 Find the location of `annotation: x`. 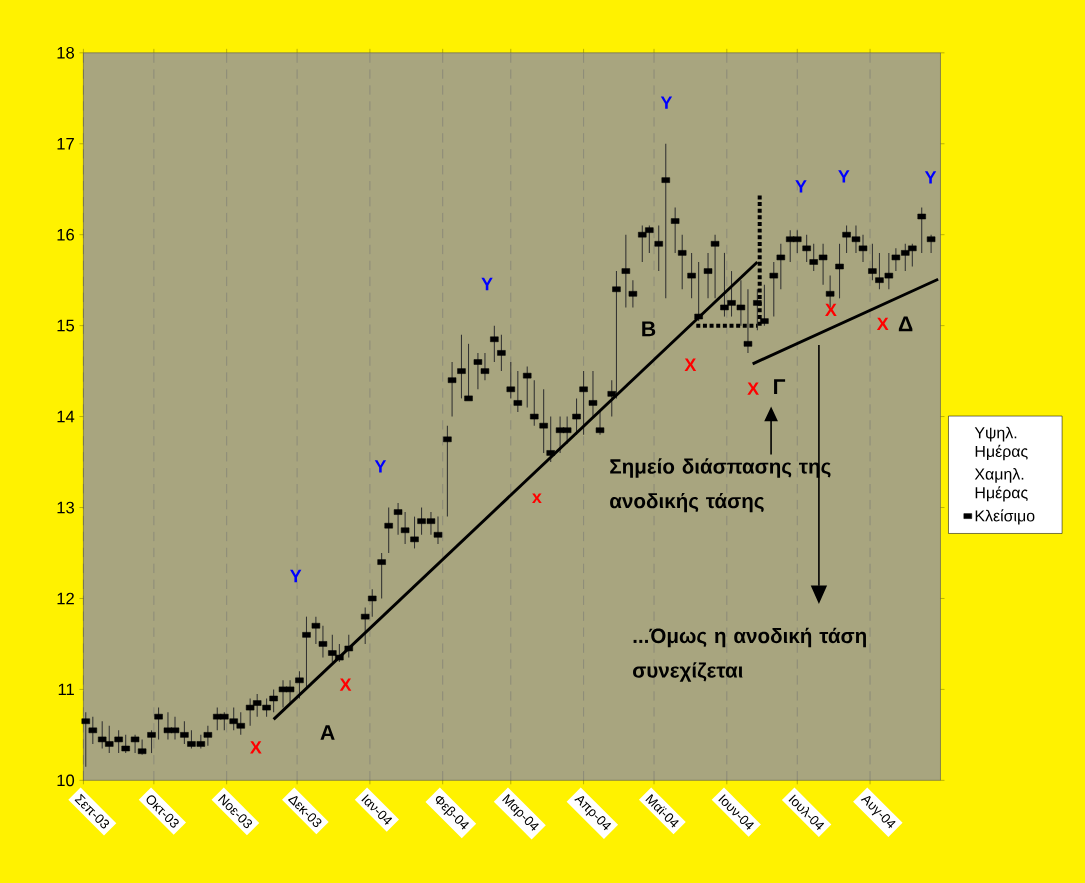

annotation: x is located at coordinates (537, 498).